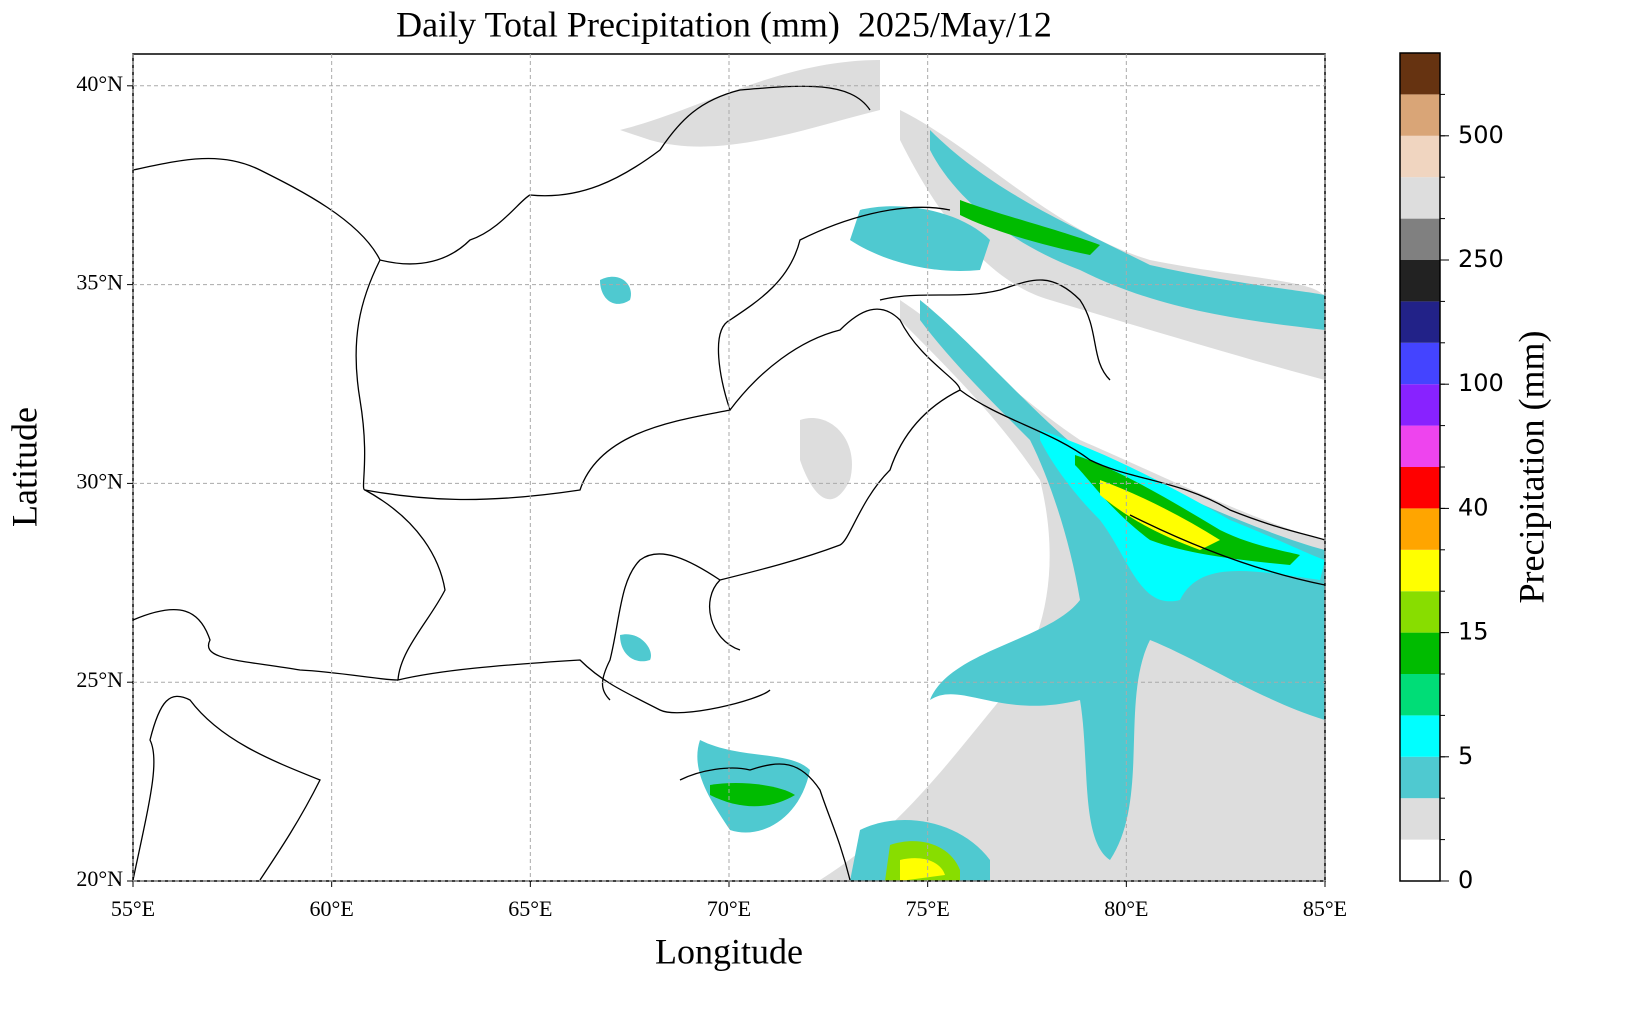 The height and width of the screenshot is (1022, 1632). What do you see at coordinates (1473, 632) in the screenshot?
I see `colorbar-tick-label: 15` at bounding box center [1473, 632].